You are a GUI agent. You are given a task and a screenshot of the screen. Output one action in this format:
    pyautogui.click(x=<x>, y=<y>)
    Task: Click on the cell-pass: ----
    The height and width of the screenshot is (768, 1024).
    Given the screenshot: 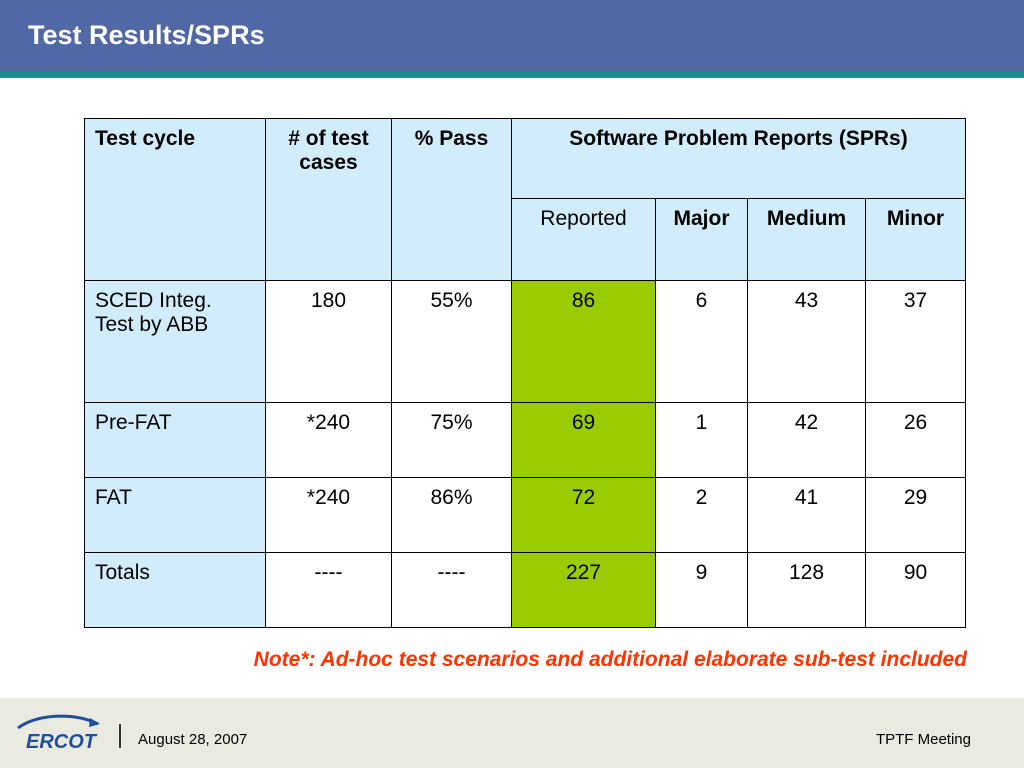 What is the action you would take?
    pyautogui.click(x=451, y=590)
    